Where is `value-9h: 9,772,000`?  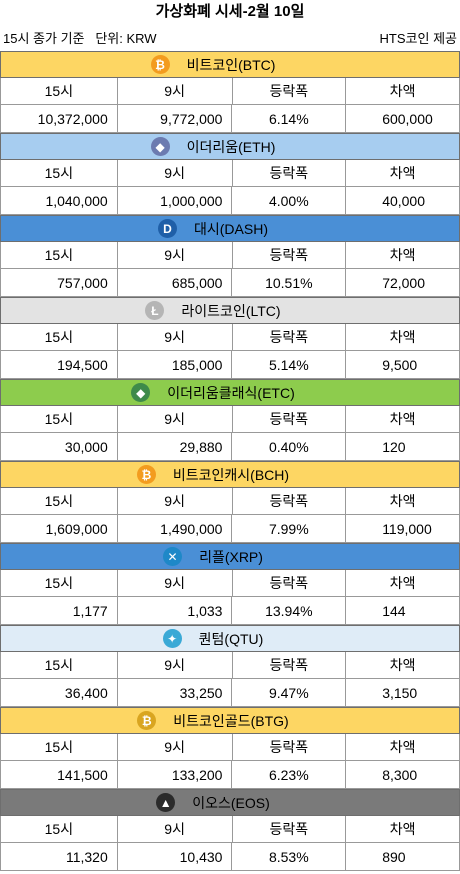
value-9h: 9,772,000 is located at coordinates (175, 118).